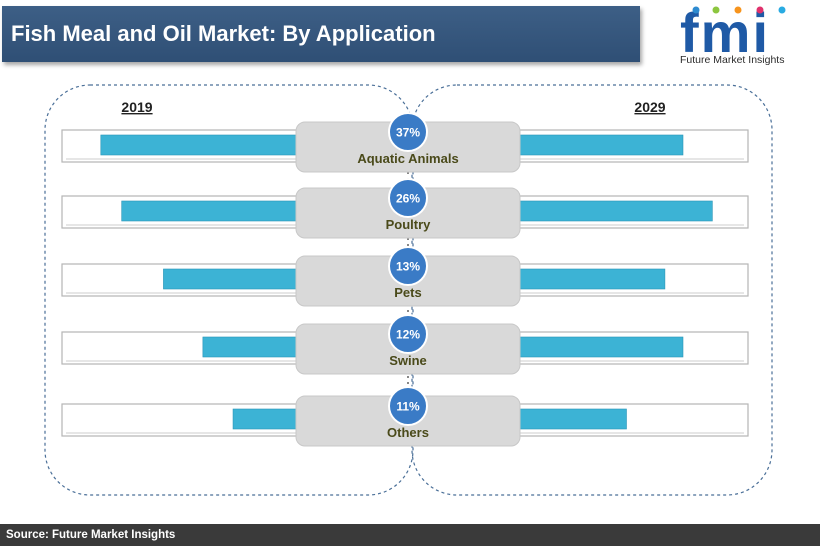  I want to click on share-label: 37%, so click(408, 133).